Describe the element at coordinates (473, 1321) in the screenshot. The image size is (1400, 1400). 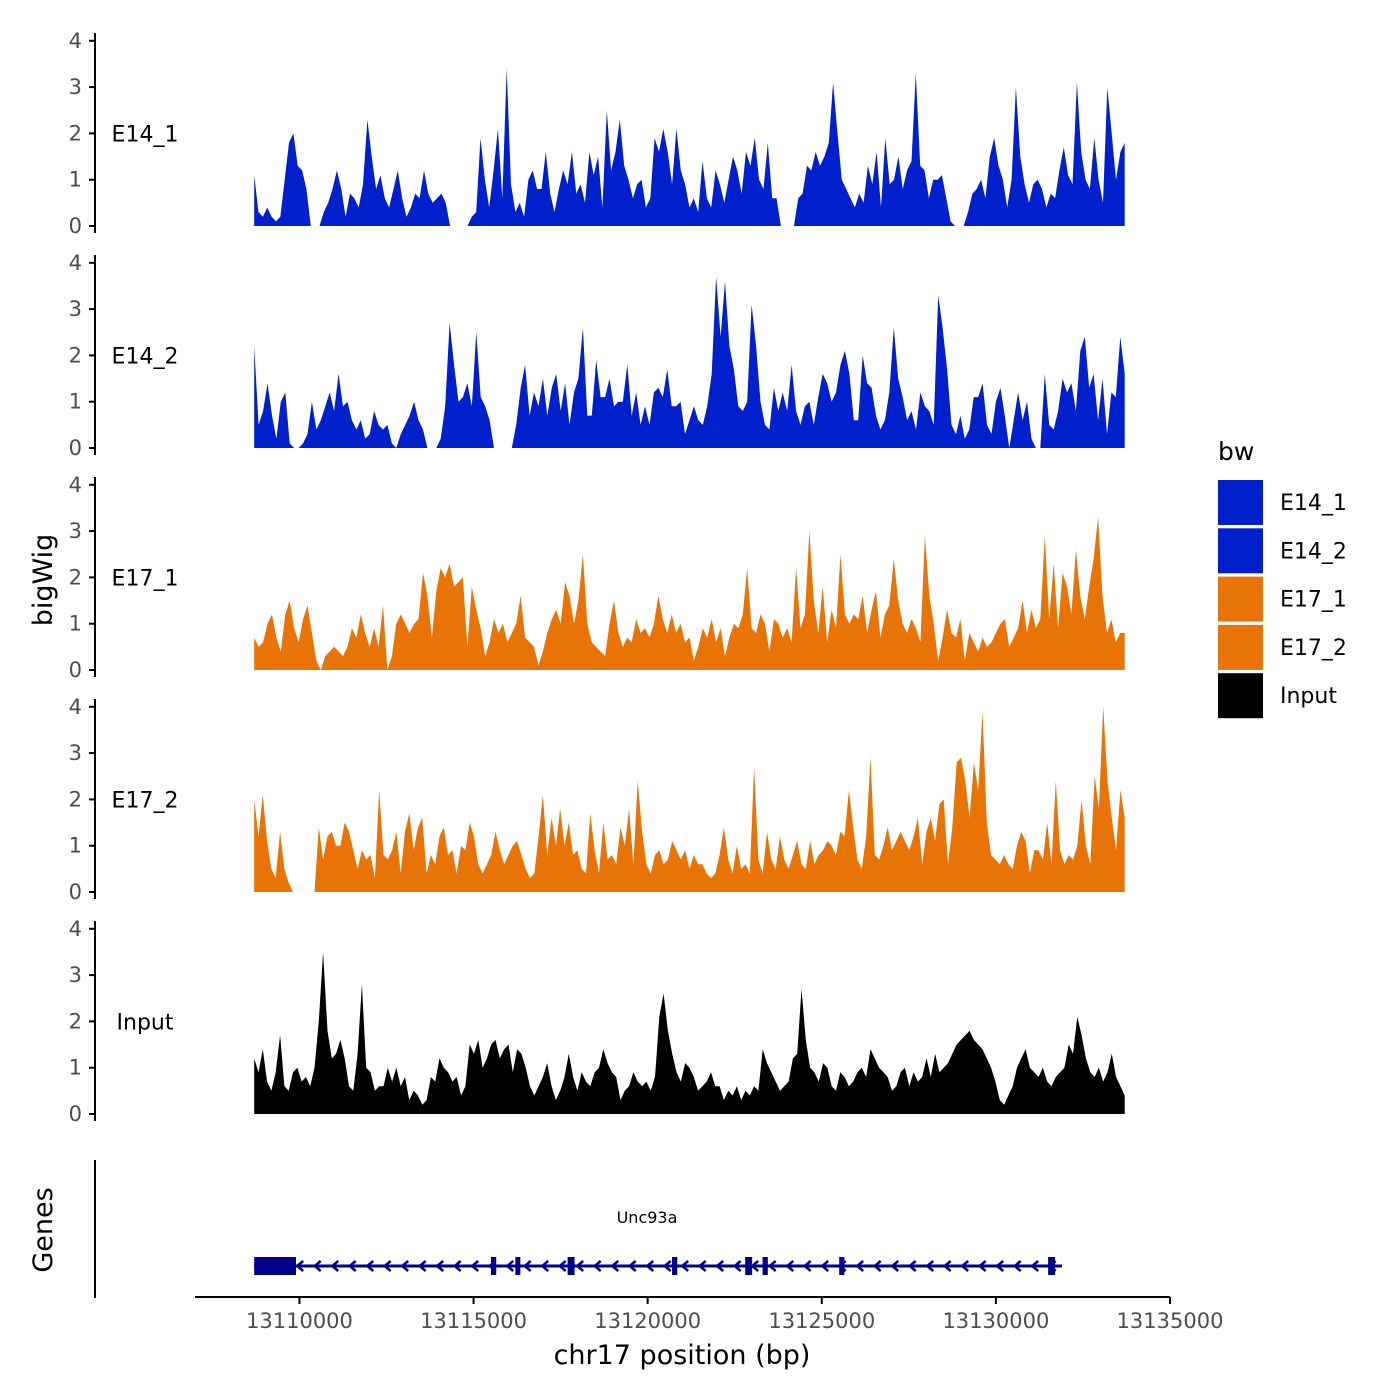
I see `x-tick-label: 13115000` at that location.